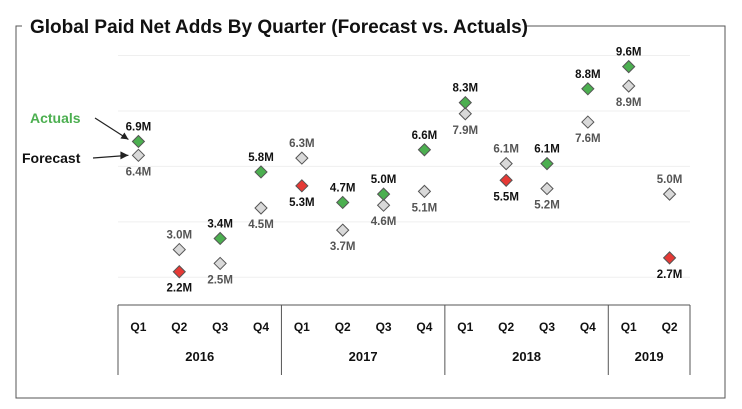  I want to click on actual-data-label: 2.2M, so click(179, 289).